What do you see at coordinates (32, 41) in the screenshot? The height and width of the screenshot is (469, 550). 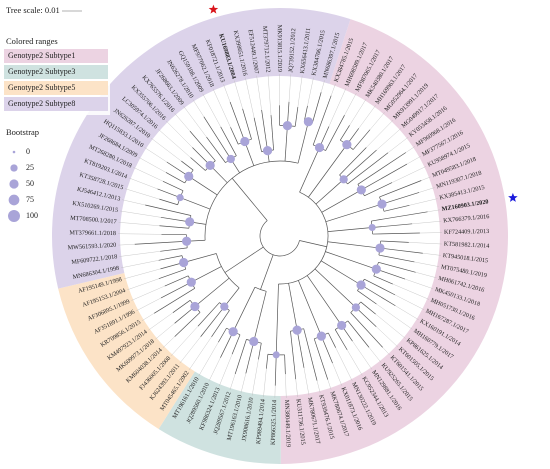 I see `ranges-title: Colored ranges` at bounding box center [32, 41].